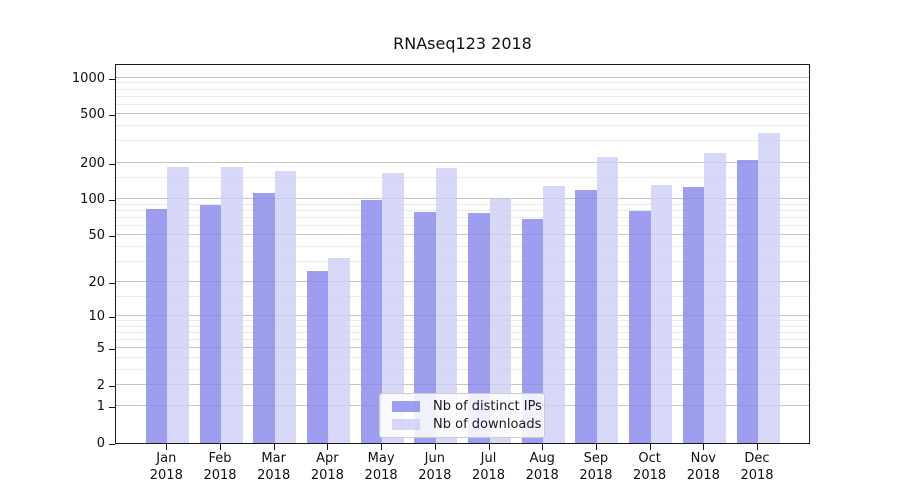  Describe the element at coordinates (166, 467) in the screenshot. I see `x-tick-label: Jan 2018` at that location.